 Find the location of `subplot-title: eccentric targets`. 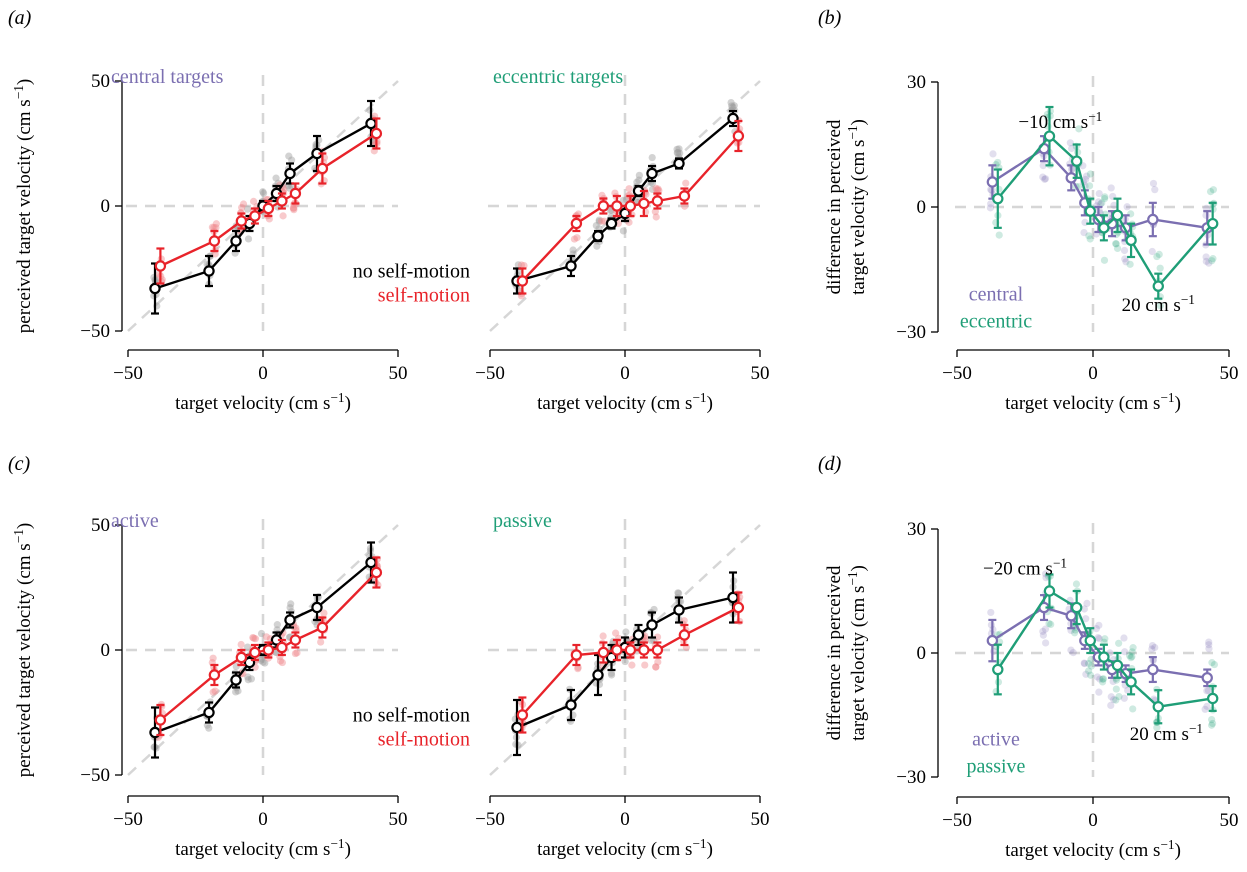

subplot-title: eccentric targets is located at coordinates (558, 77).